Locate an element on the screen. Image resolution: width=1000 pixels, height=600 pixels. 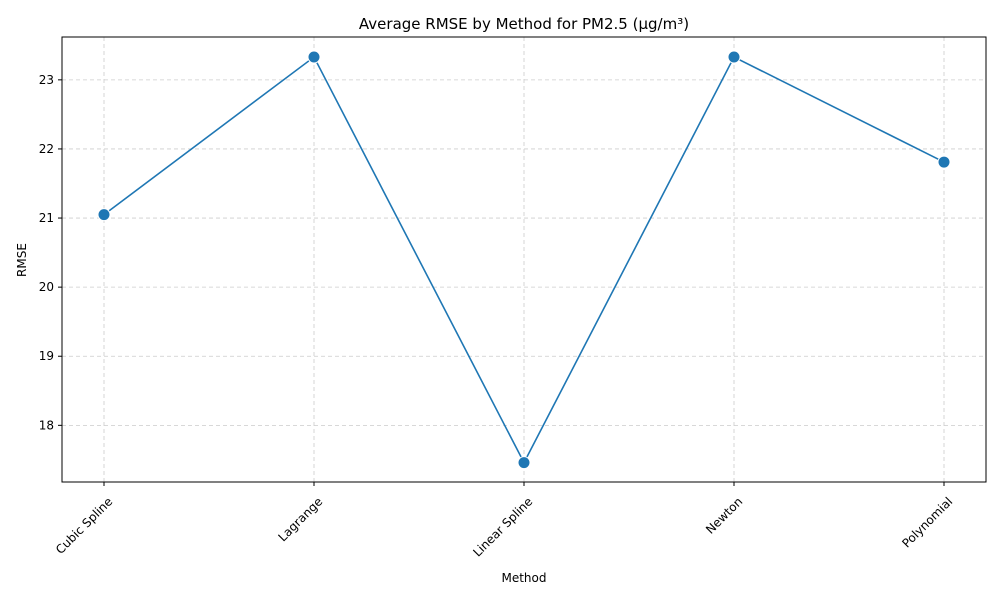
x-tick-label: Lagrange is located at coordinates (300, 519).